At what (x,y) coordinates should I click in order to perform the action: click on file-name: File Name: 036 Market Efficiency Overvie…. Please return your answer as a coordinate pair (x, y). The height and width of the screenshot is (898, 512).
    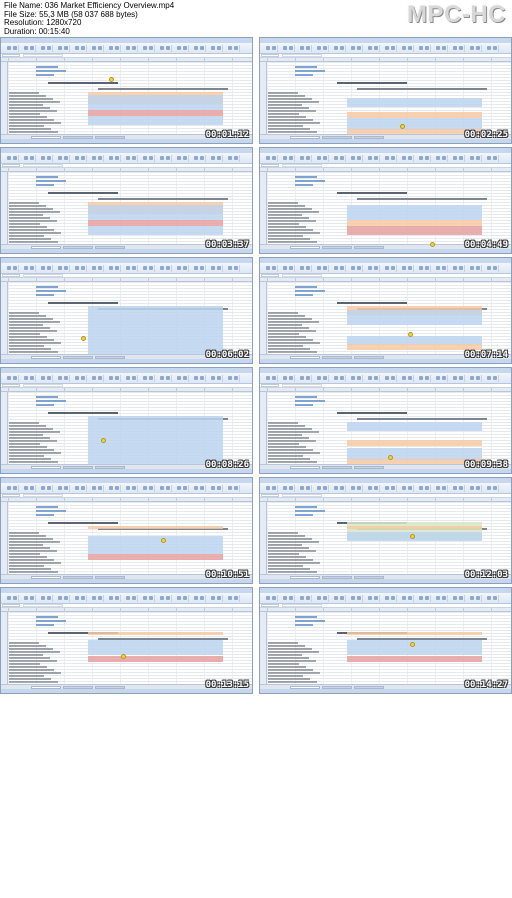
    Looking at the image, I should click on (89, 5).